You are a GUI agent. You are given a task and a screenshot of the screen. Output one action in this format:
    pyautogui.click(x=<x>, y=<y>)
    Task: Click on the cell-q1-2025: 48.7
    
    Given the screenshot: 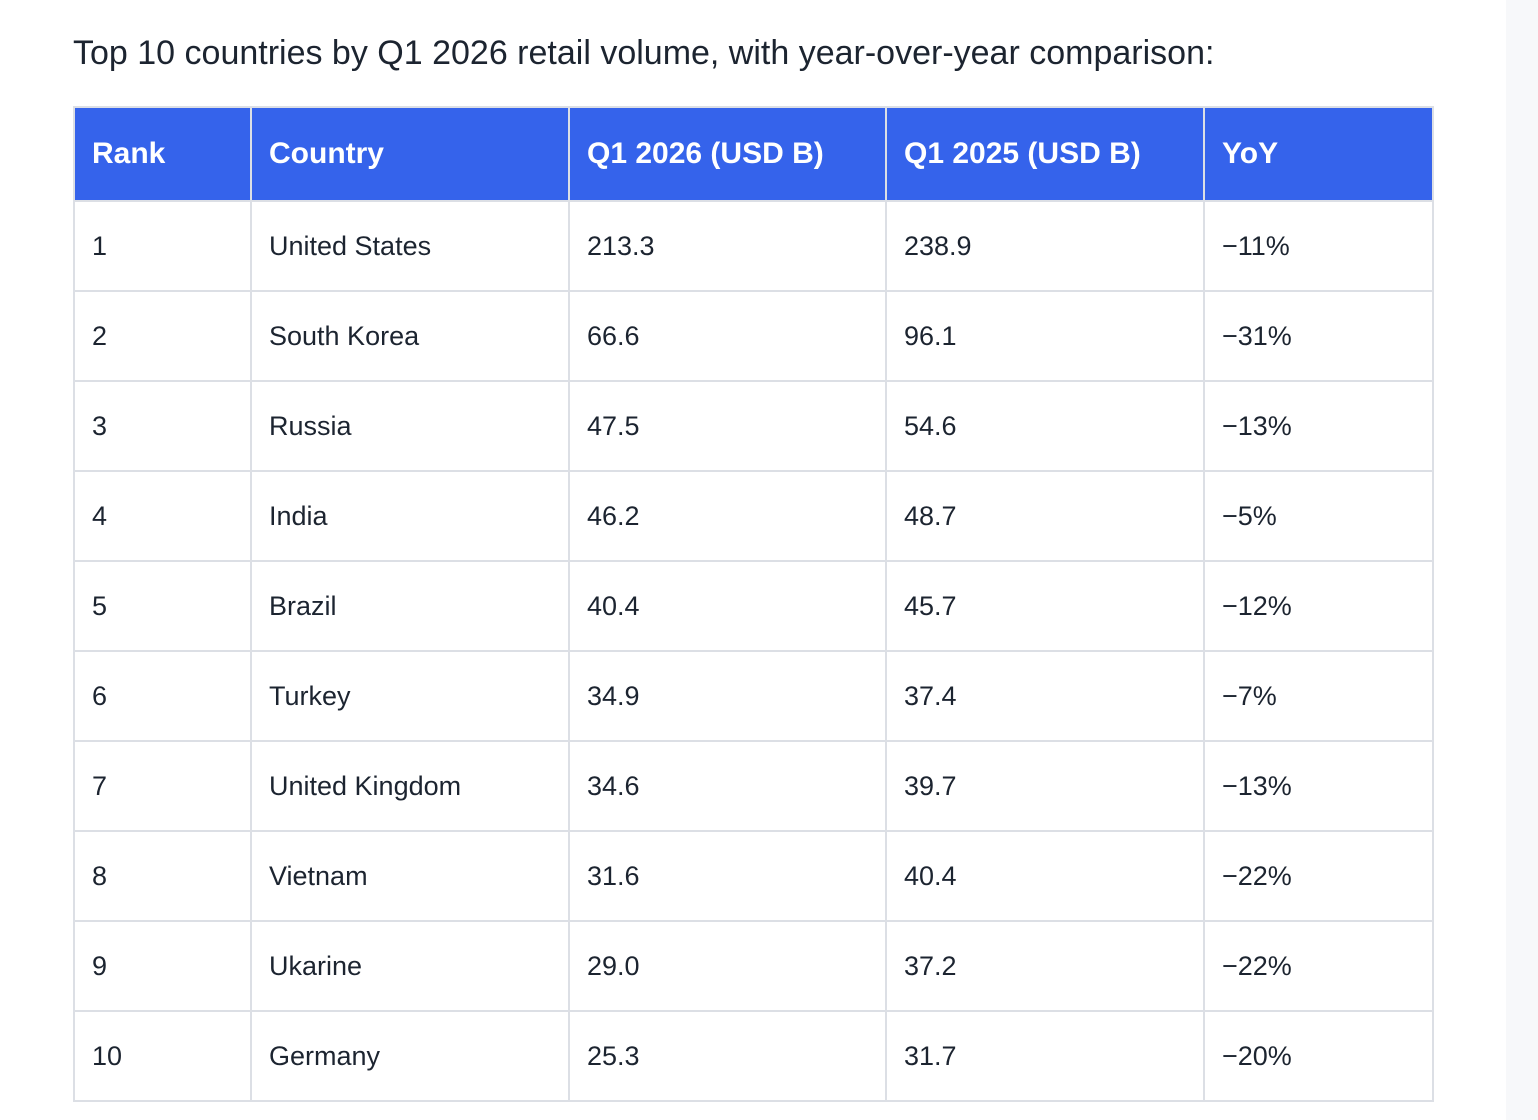 What is the action you would take?
    pyautogui.click(x=1045, y=516)
    